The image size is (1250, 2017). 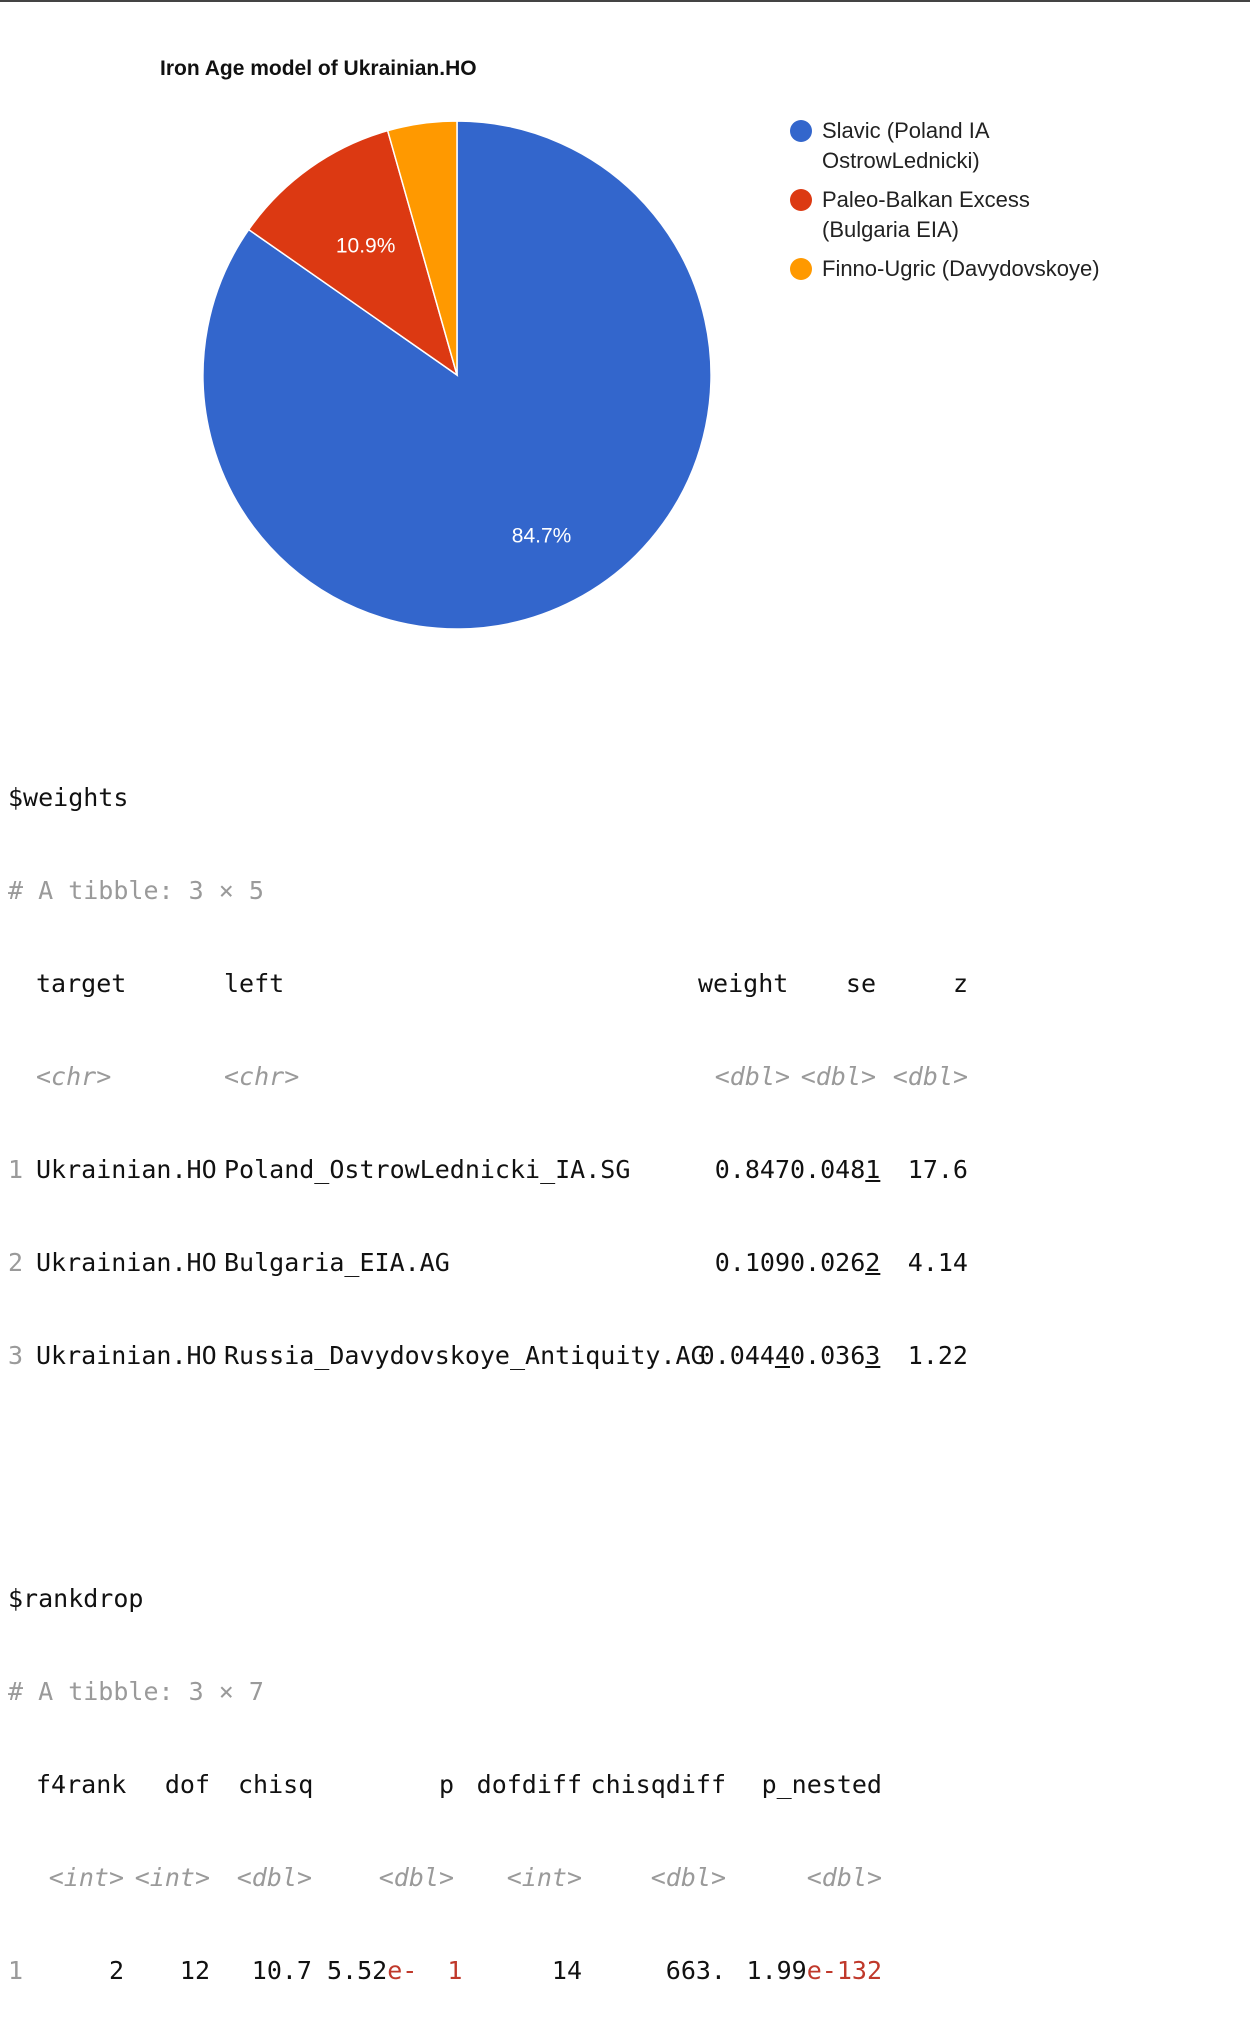 I want to click on type-chisqdiff: <dbl>, so click(x=688, y=1877).